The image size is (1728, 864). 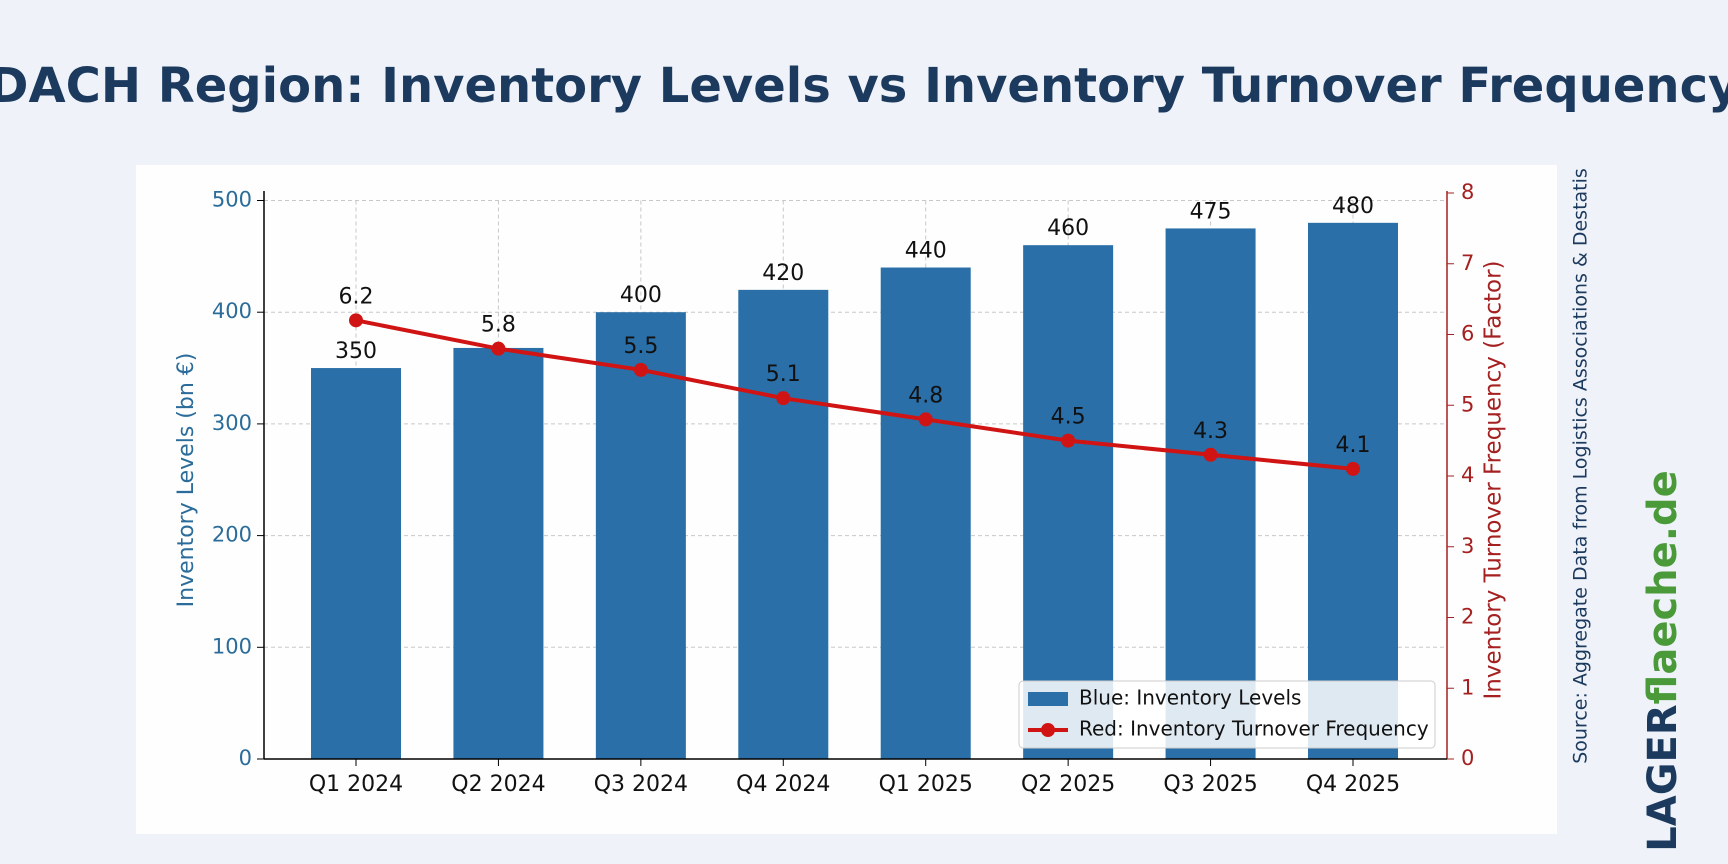 What do you see at coordinates (640, 346) in the screenshot?
I see `line-value-label: 5.5` at bounding box center [640, 346].